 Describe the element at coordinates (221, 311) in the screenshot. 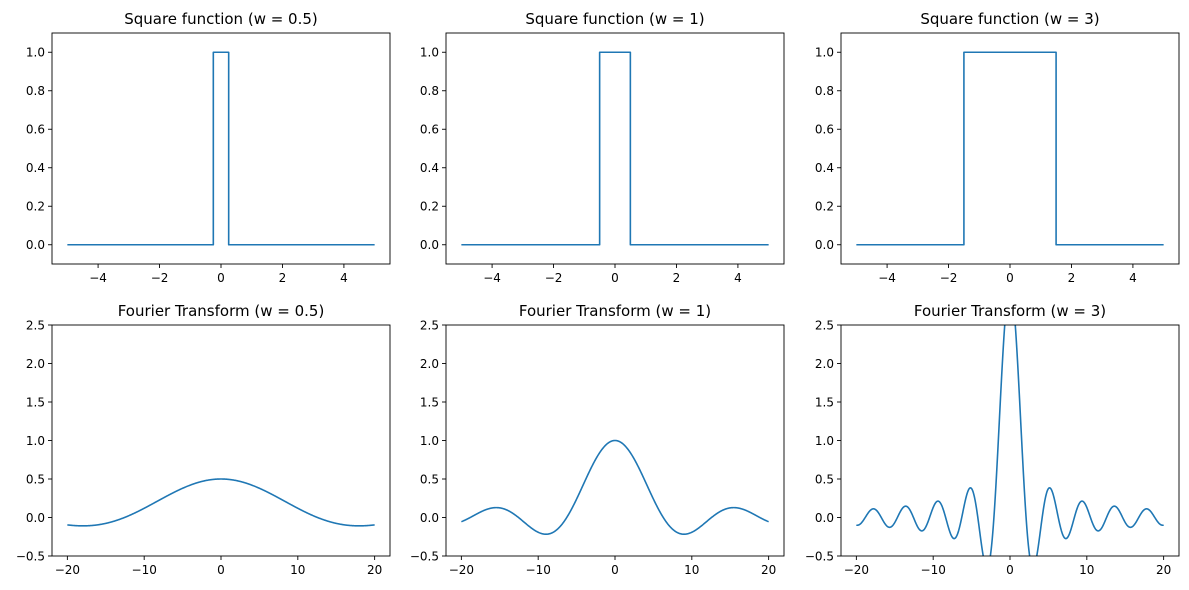

I see `panel-title: Fourier Transform (w = 0.5)` at that location.